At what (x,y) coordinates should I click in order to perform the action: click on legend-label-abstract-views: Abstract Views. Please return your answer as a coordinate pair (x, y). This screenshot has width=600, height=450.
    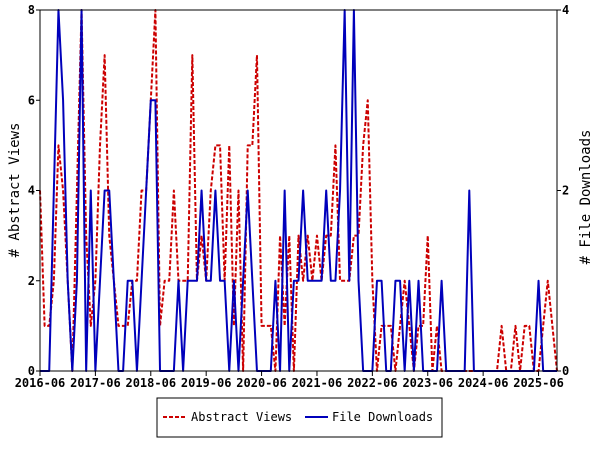
    Looking at the image, I should click on (241, 417).